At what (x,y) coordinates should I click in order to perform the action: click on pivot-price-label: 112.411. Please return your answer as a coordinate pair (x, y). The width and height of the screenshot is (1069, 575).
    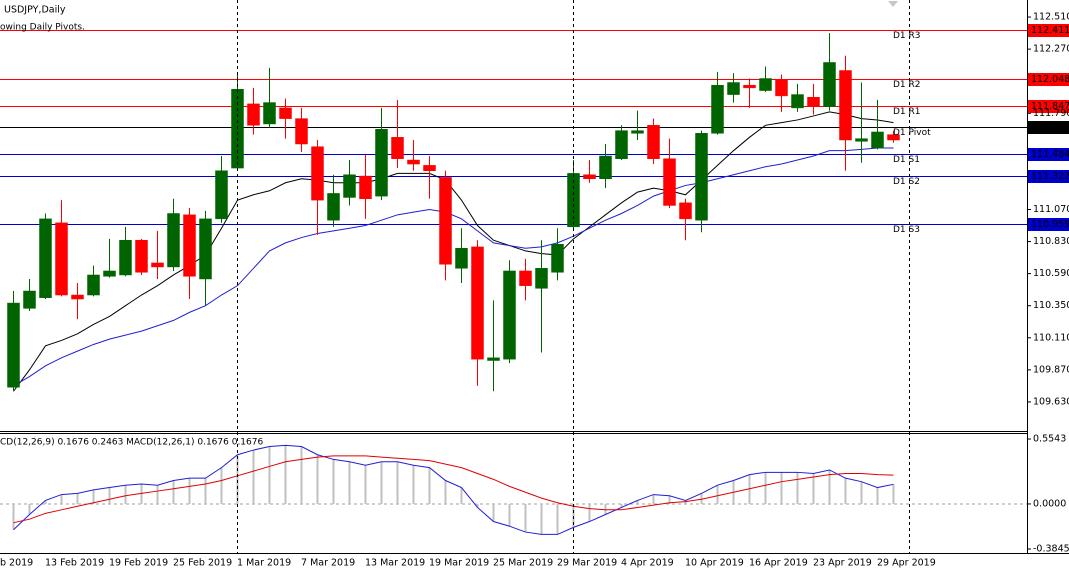
    Looking at the image, I should click on (1050, 30).